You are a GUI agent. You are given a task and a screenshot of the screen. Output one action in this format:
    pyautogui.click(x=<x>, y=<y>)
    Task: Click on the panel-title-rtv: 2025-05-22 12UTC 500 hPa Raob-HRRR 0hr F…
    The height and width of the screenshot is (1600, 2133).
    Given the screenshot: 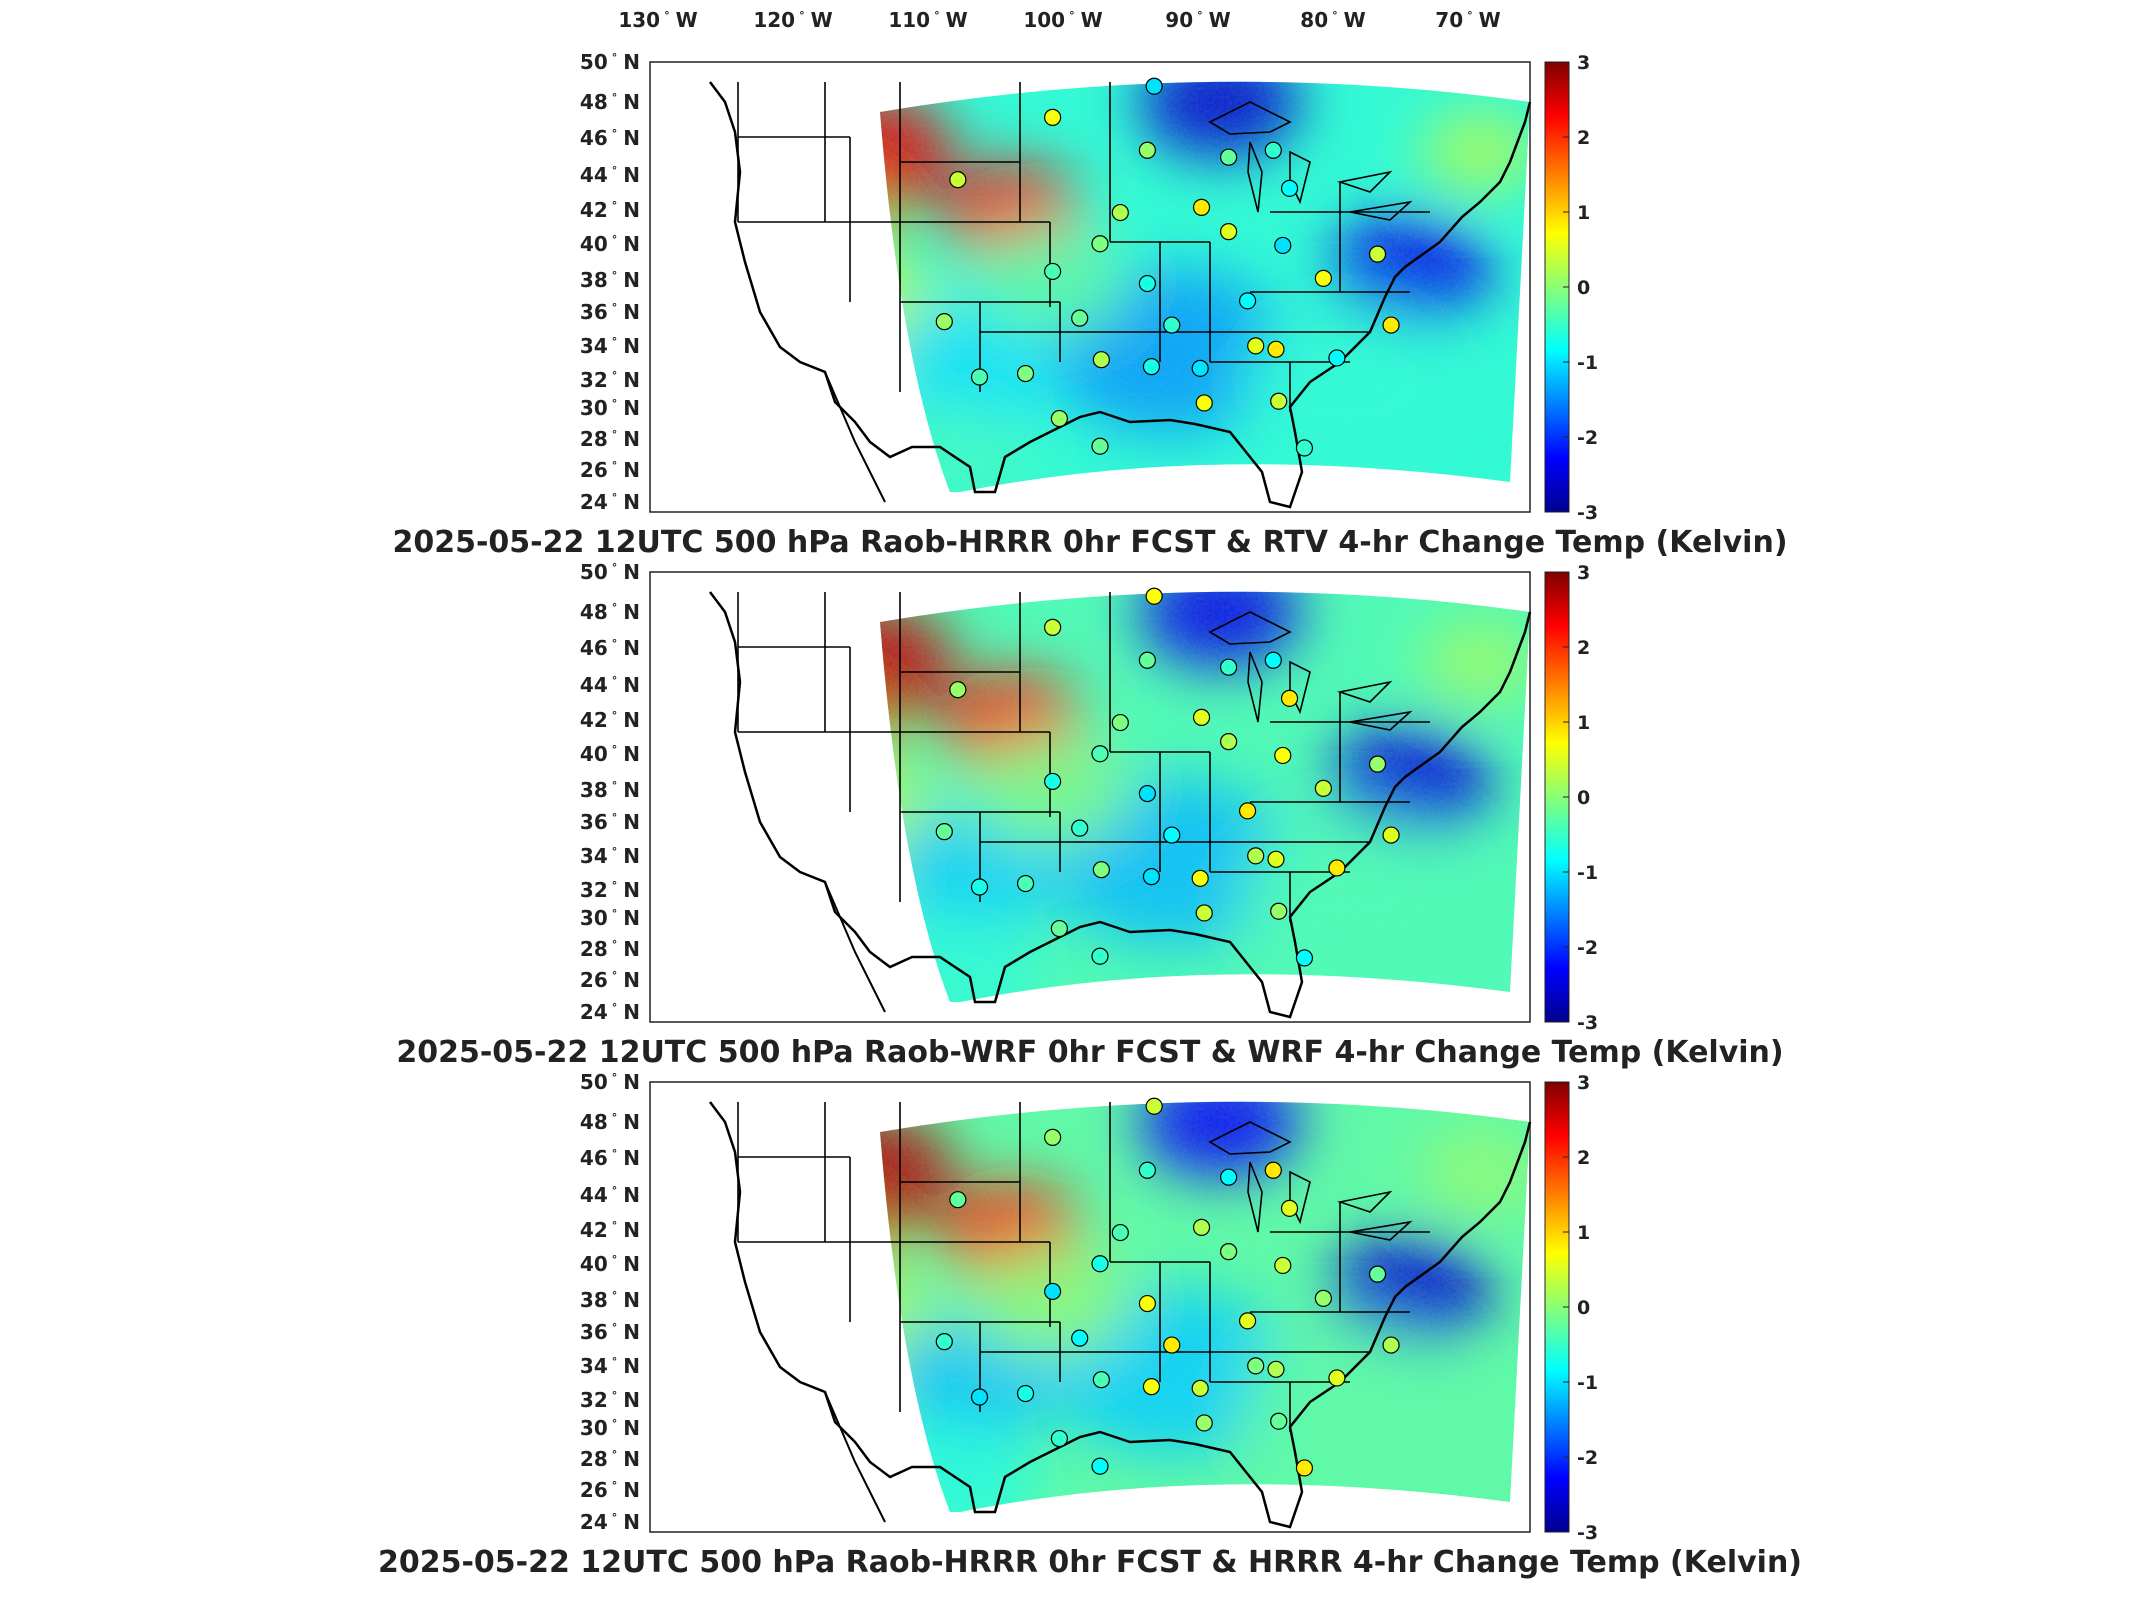 What is the action you would take?
    pyautogui.click(x=1089, y=542)
    